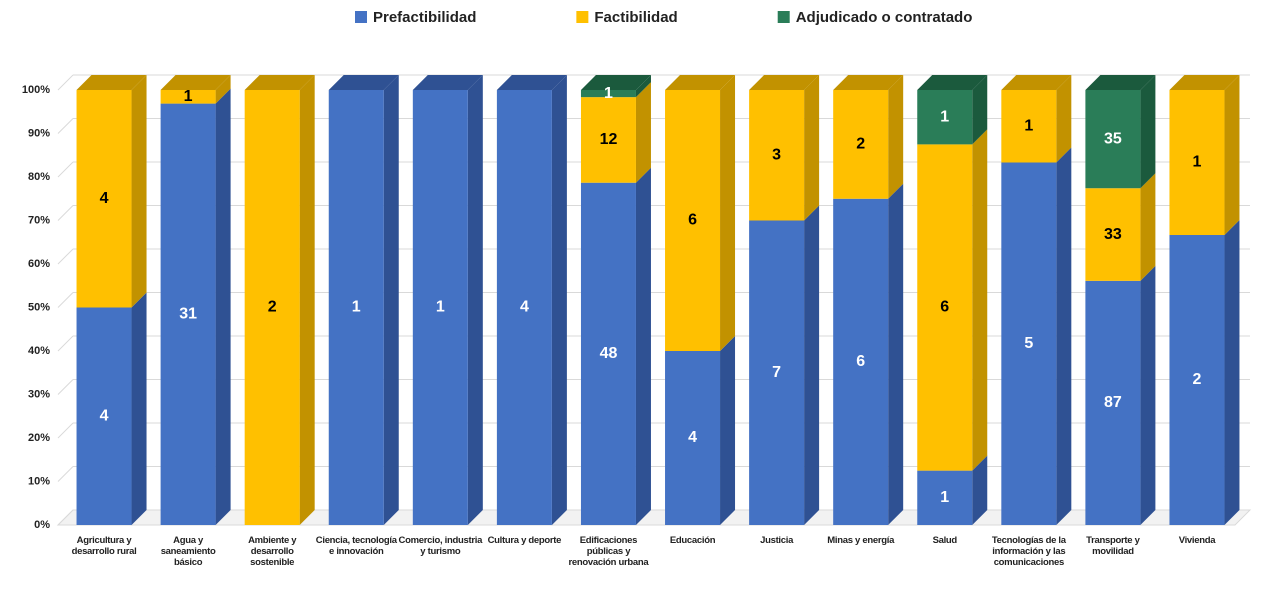 The width and height of the screenshot is (1275, 591). I want to click on x-tick-label: Justicia, so click(777, 540).